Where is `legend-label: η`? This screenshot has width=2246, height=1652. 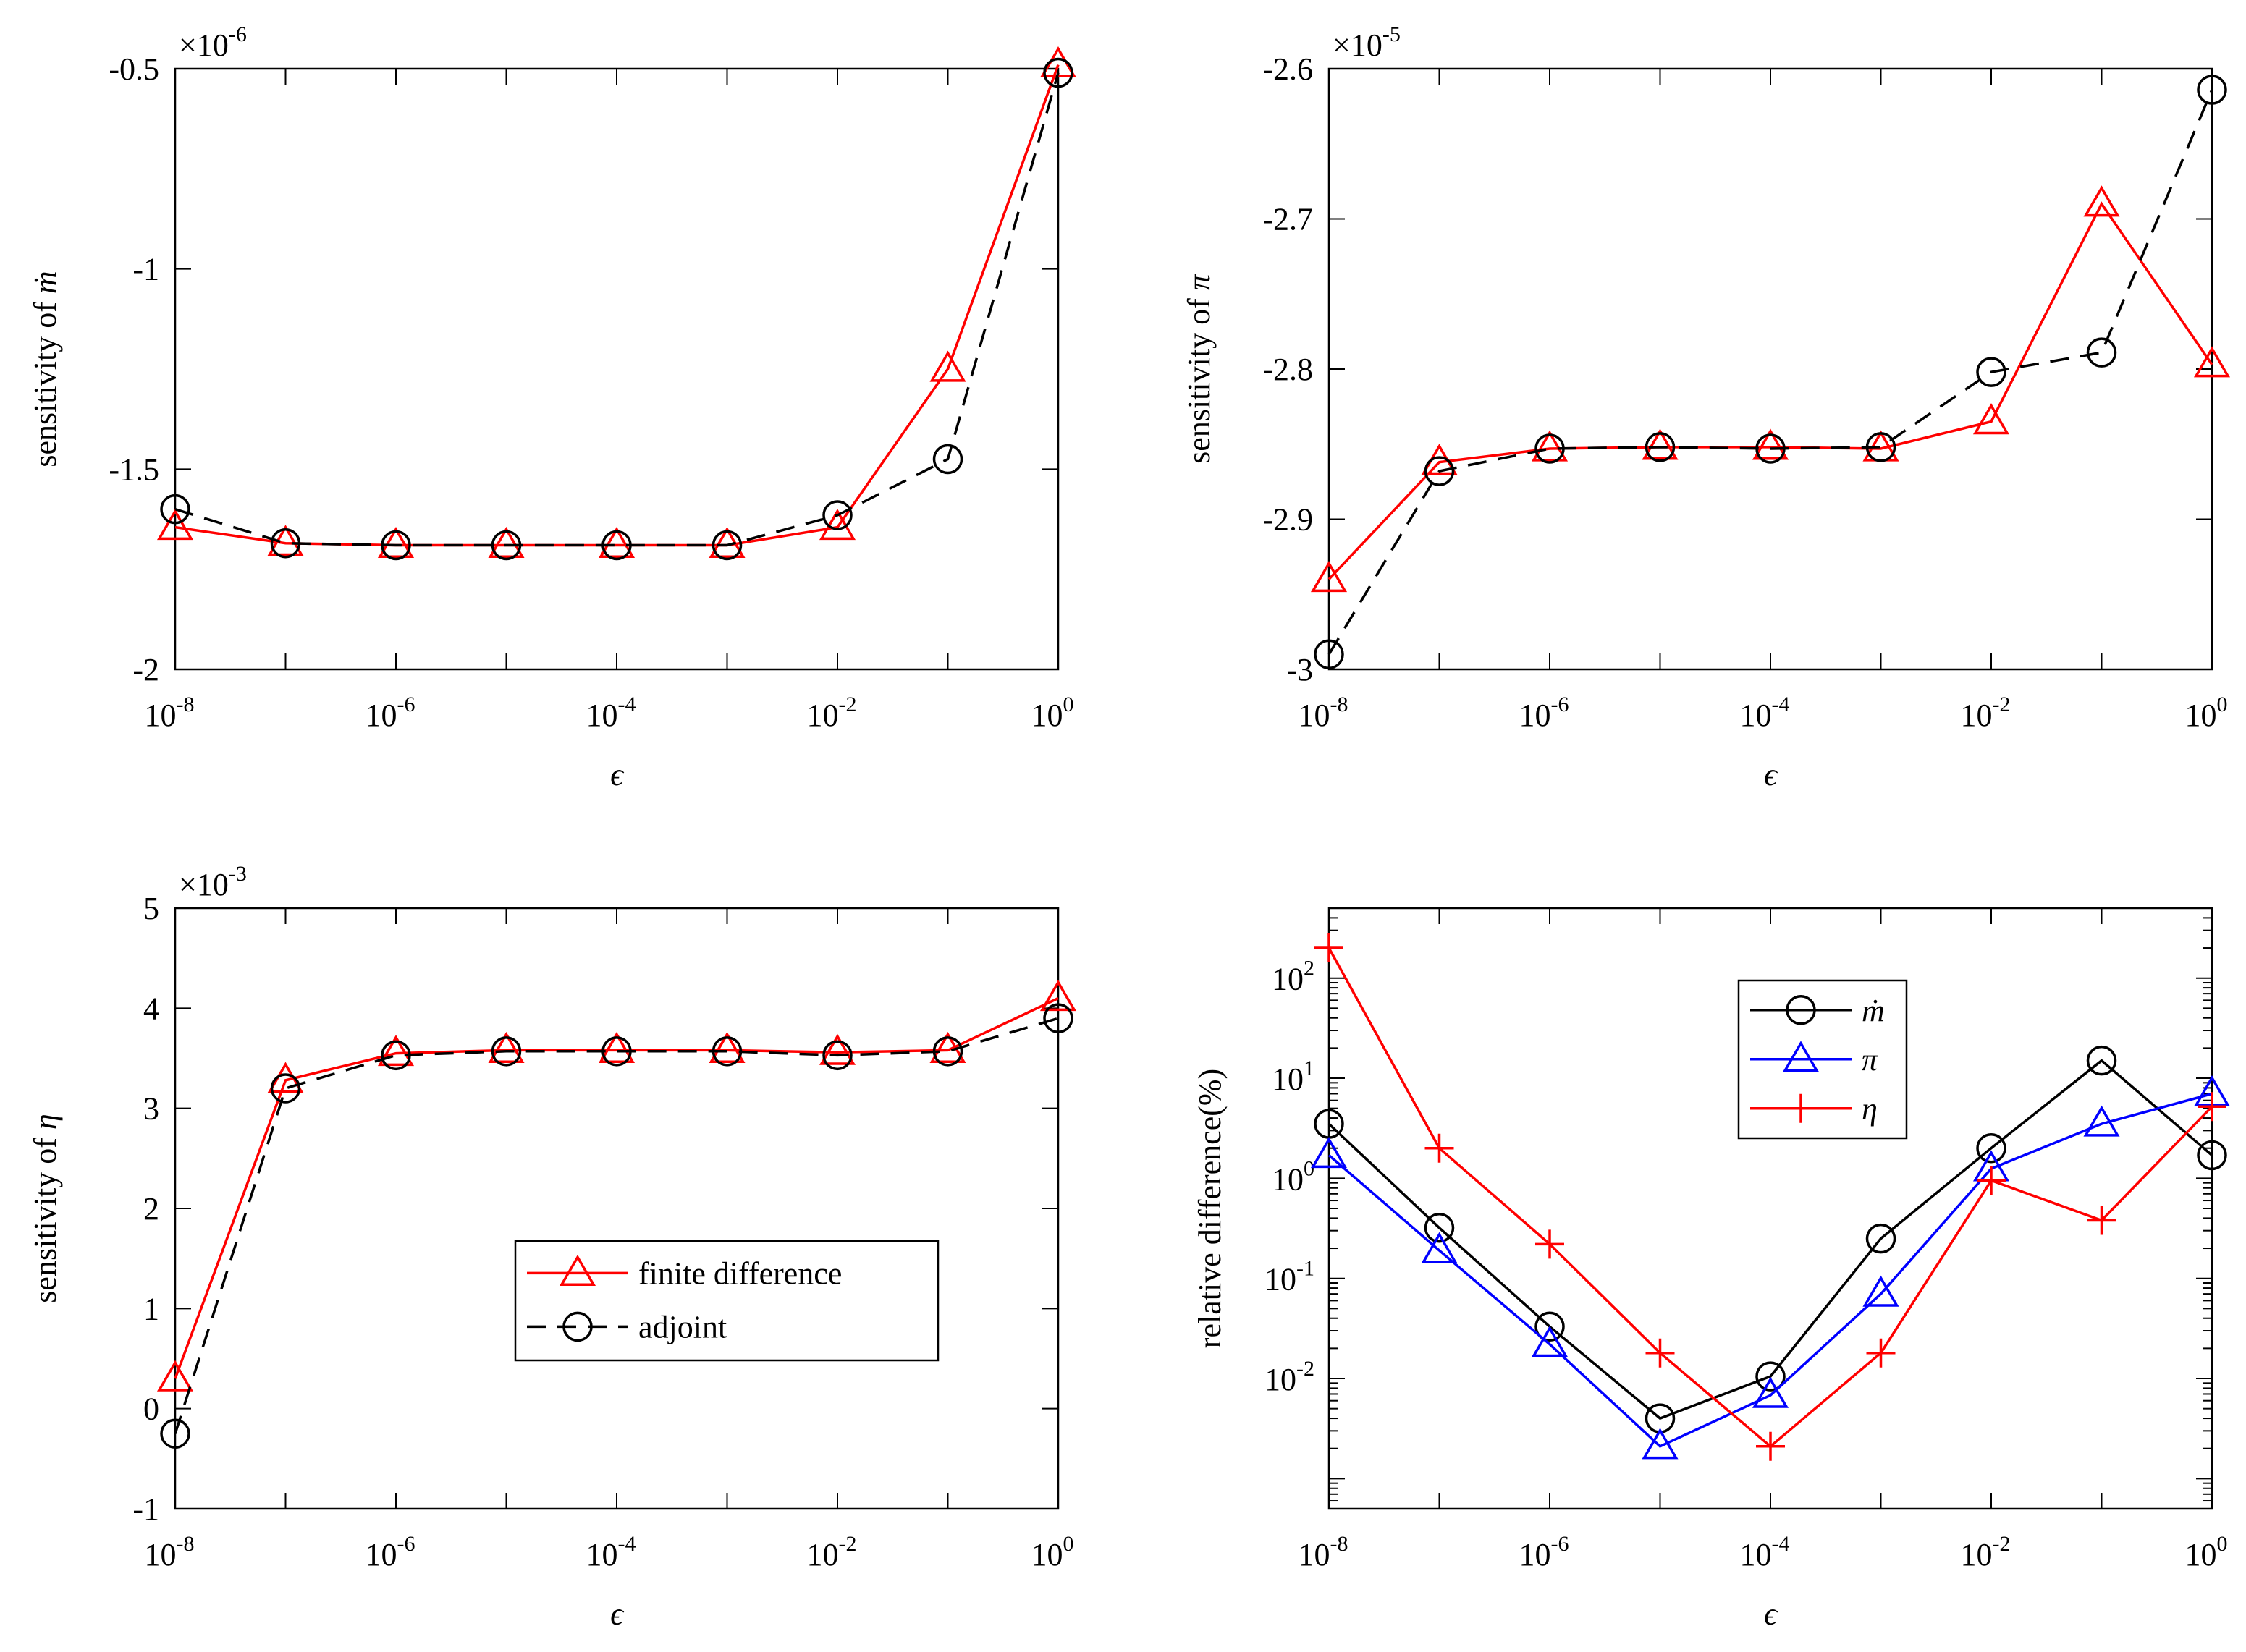
legend-label: η is located at coordinates (1870, 1109).